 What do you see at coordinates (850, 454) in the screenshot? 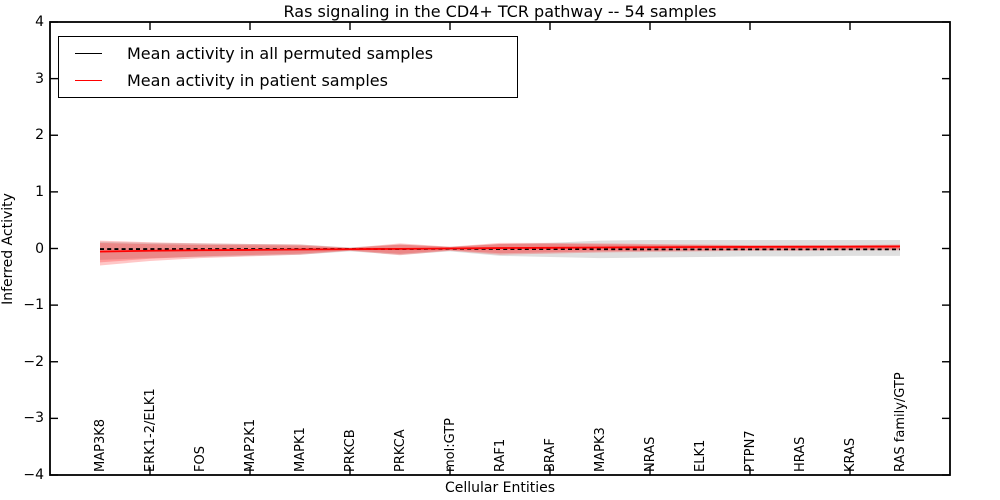
I see `entity-label-kras: KRAS` at bounding box center [850, 454].